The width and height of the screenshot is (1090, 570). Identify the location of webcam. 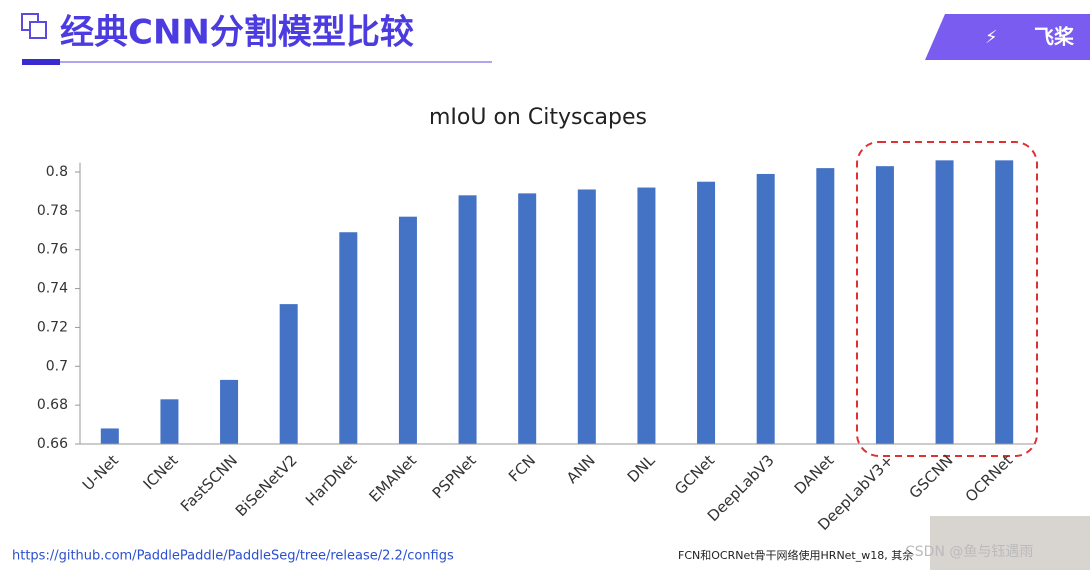
(1010, 543).